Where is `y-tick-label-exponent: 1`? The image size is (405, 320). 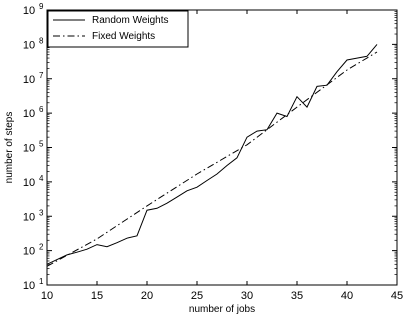 y-tick-label-exponent: 1 is located at coordinates (41, 281).